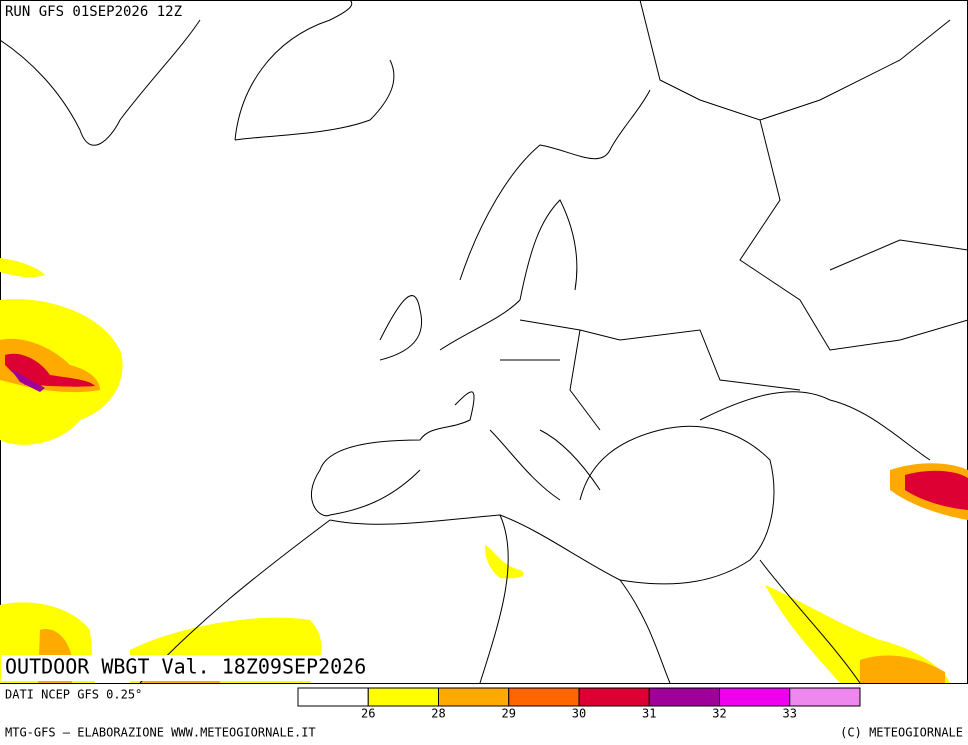 This screenshot has width=968, height=745. Describe the element at coordinates (649, 714) in the screenshot. I see `legend-tick-label: 31` at that location.